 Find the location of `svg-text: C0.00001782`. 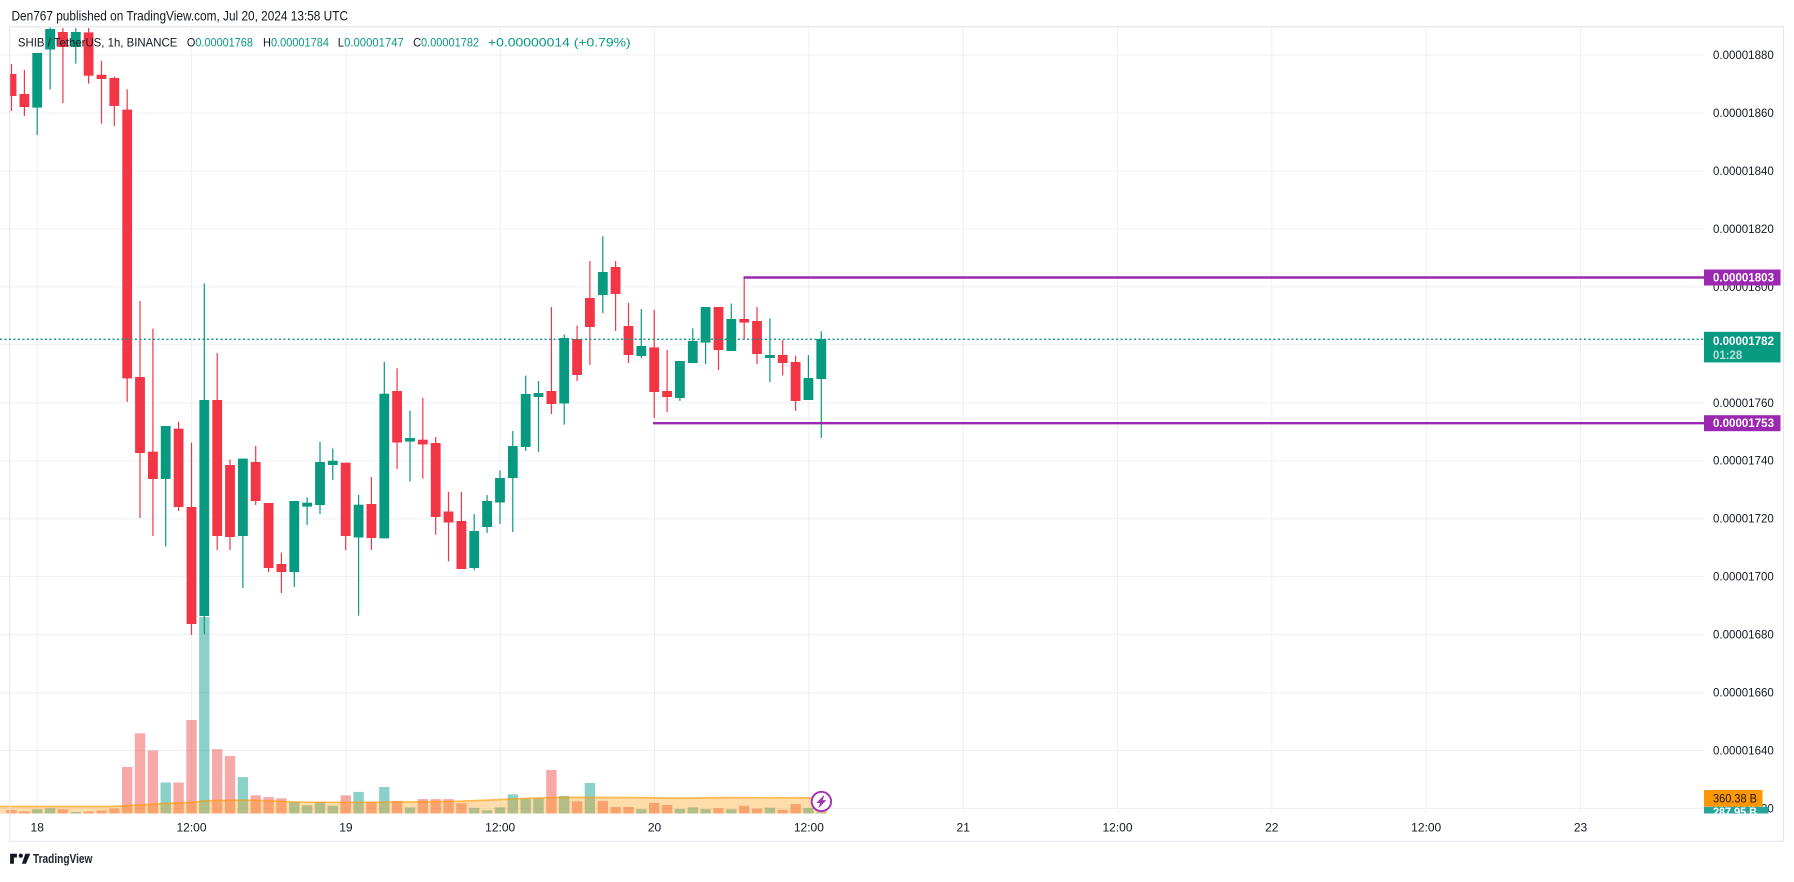

svg-text: C0.00001782 is located at coordinates (446, 43).